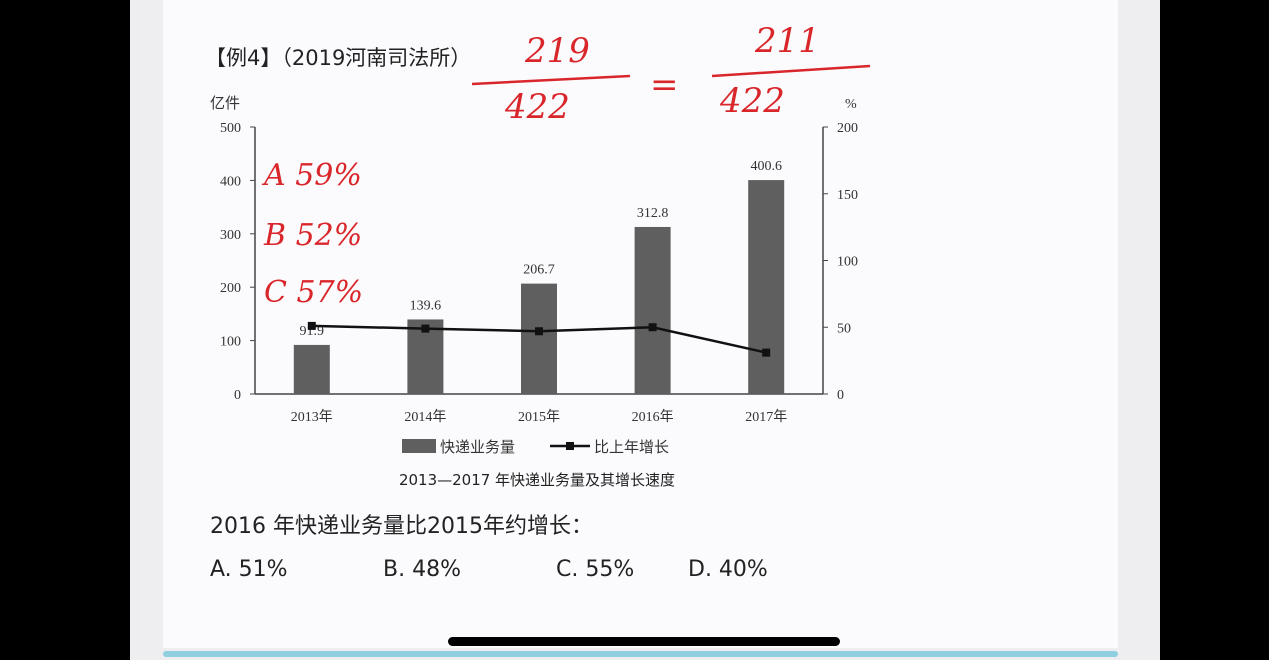 Image resolution: width=1269 pixels, height=660 pixels. What do you see at coordinates (537, 107) in the screenshot?
I see `annotation-denominator-left: 422` at bounding box center [537, 107].